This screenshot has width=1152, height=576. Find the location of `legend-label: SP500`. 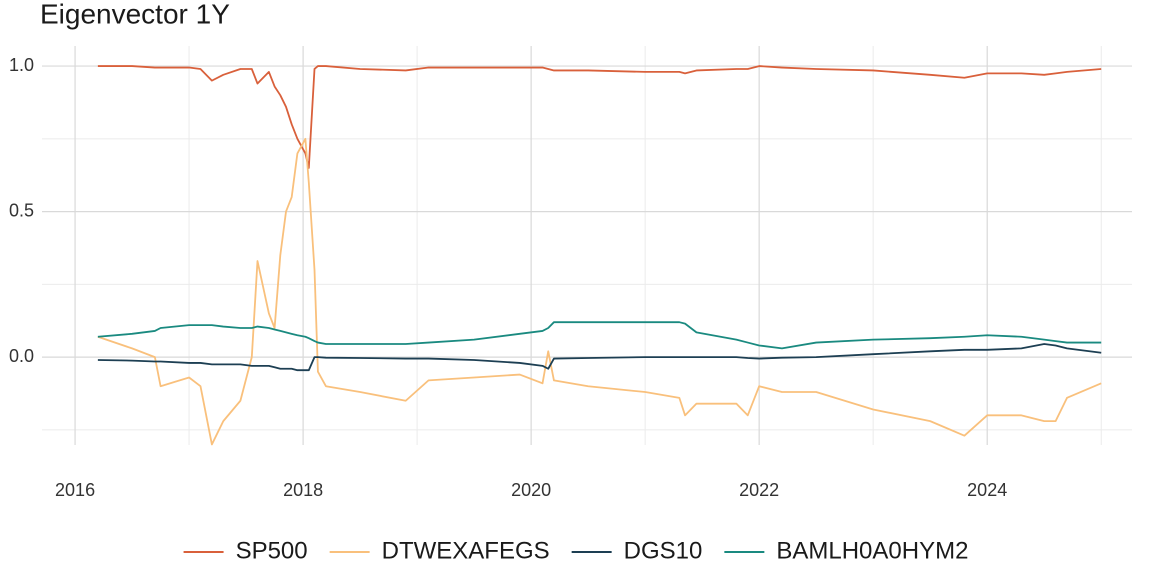

legend-label: SP500 is located at coordinates (272, 550).